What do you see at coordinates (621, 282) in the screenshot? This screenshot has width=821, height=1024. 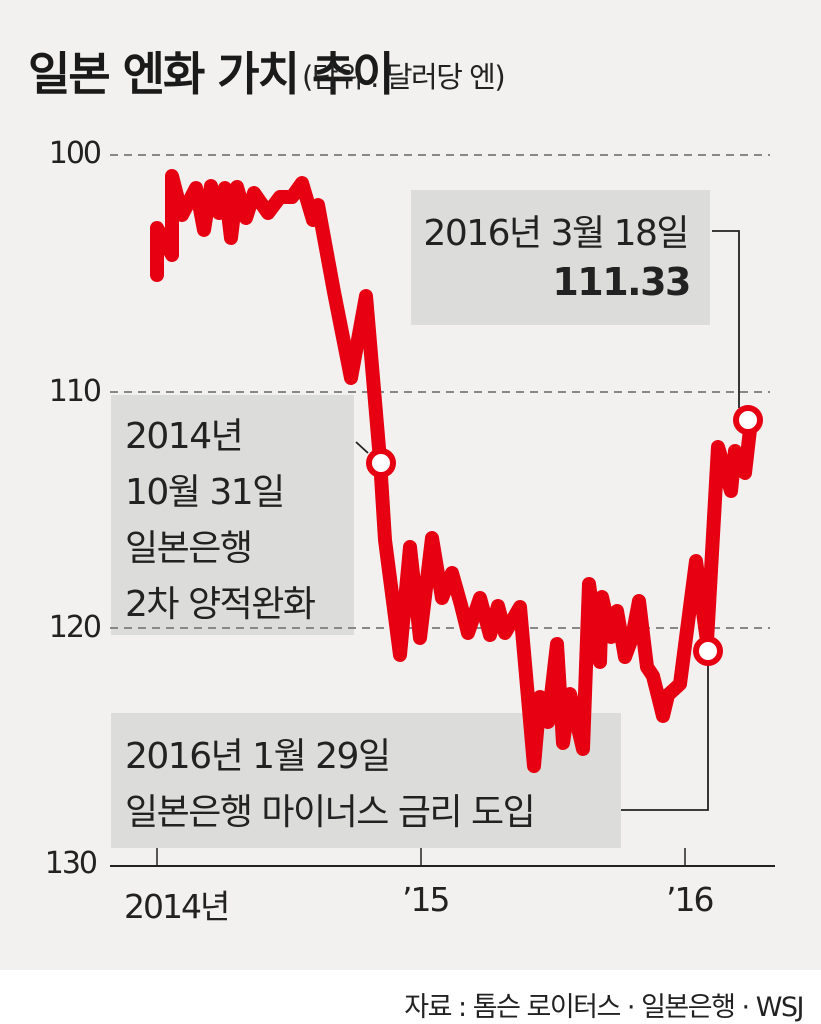 I see `callout-latest-number: 111.33` at bounding box center [621, 282].